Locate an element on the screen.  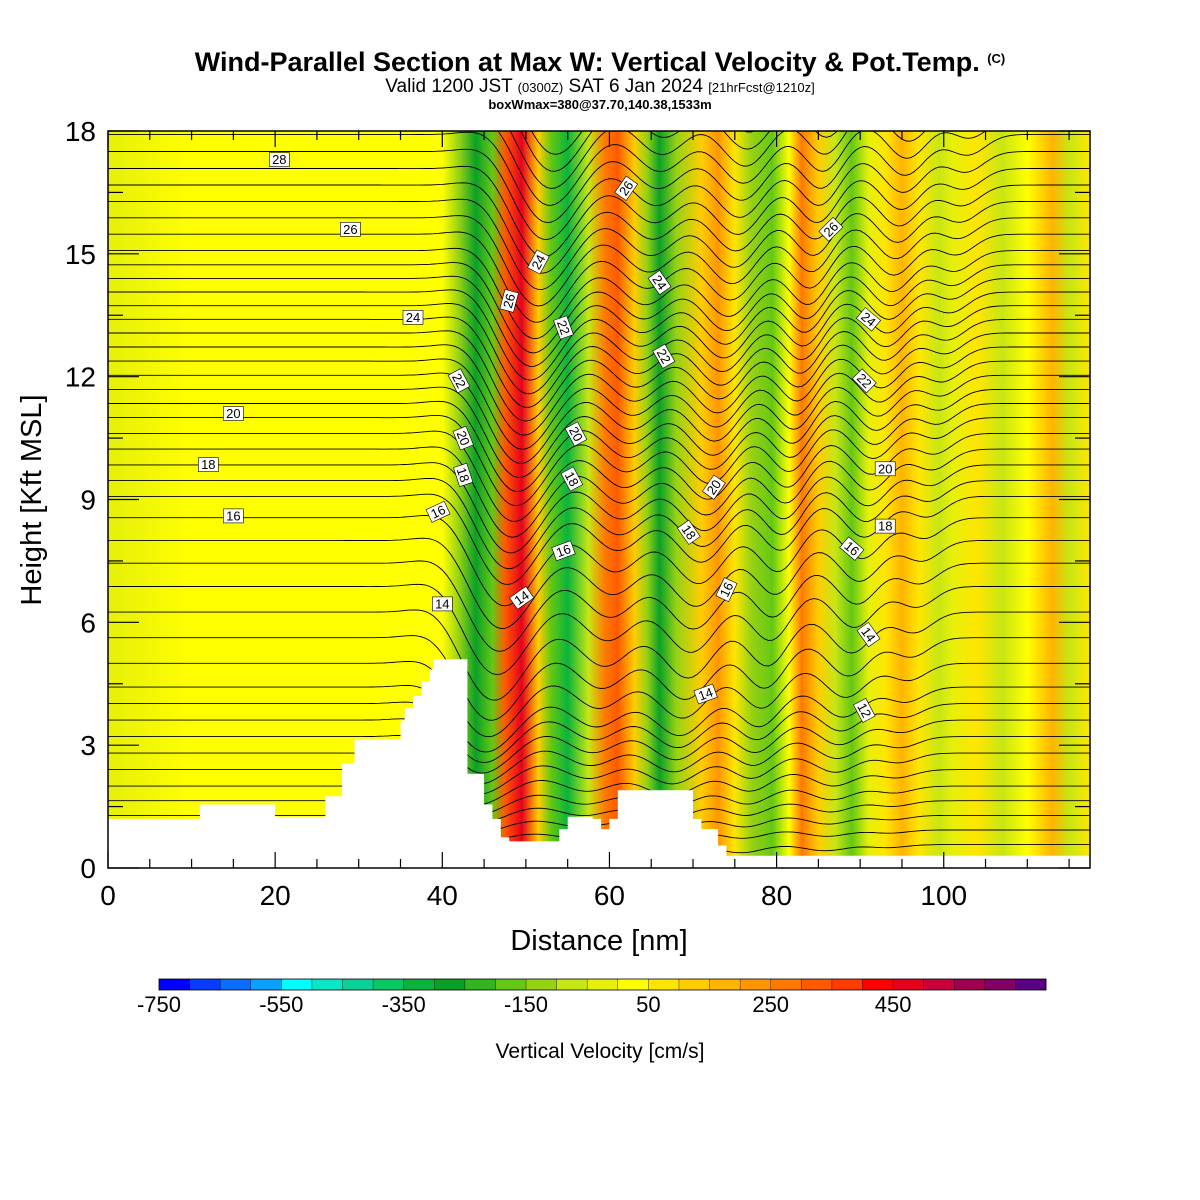
x-tick-label: 40 is located at coordinates (442, 895).